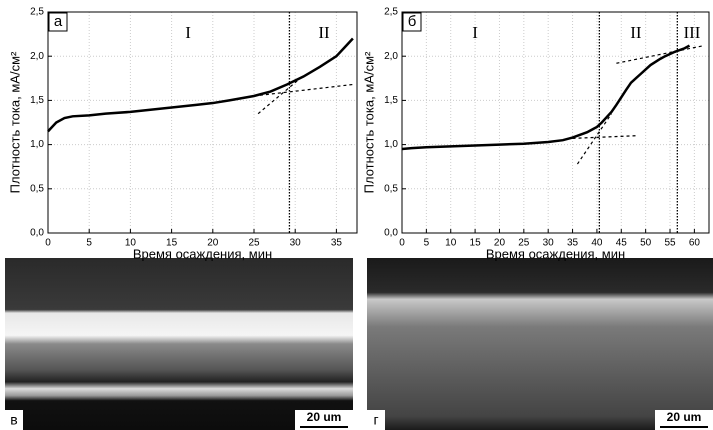  Describe the element at coordinates (622, 243) in the screenshot. I see `x-tick-label: 45` at that location.